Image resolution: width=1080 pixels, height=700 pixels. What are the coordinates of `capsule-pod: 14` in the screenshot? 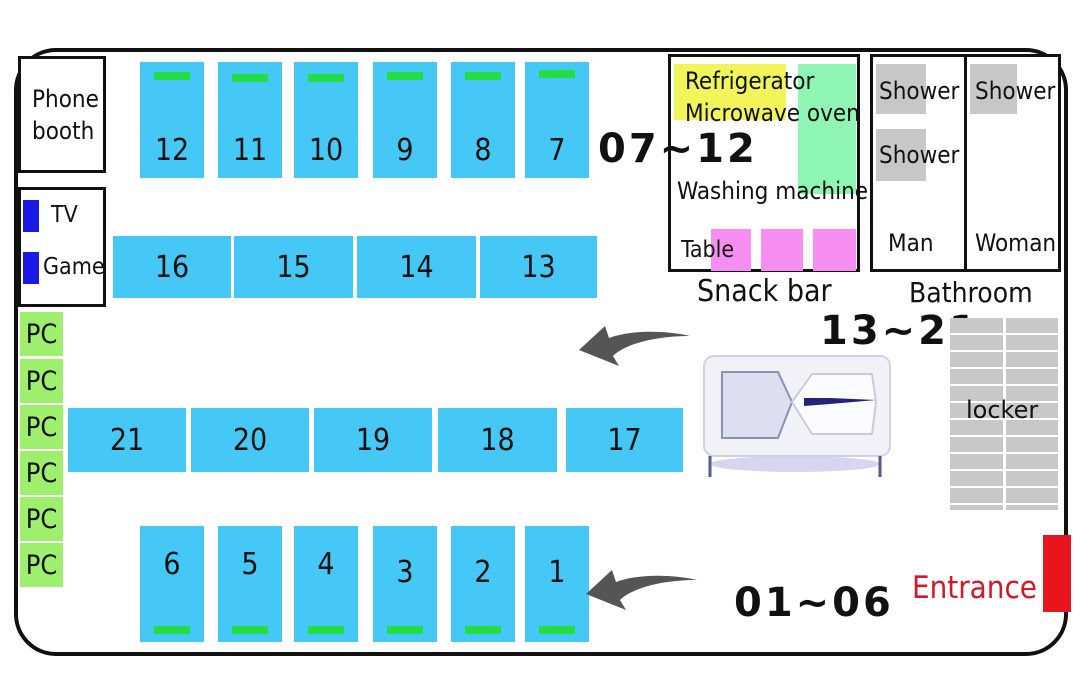 It's located at (416, 267).